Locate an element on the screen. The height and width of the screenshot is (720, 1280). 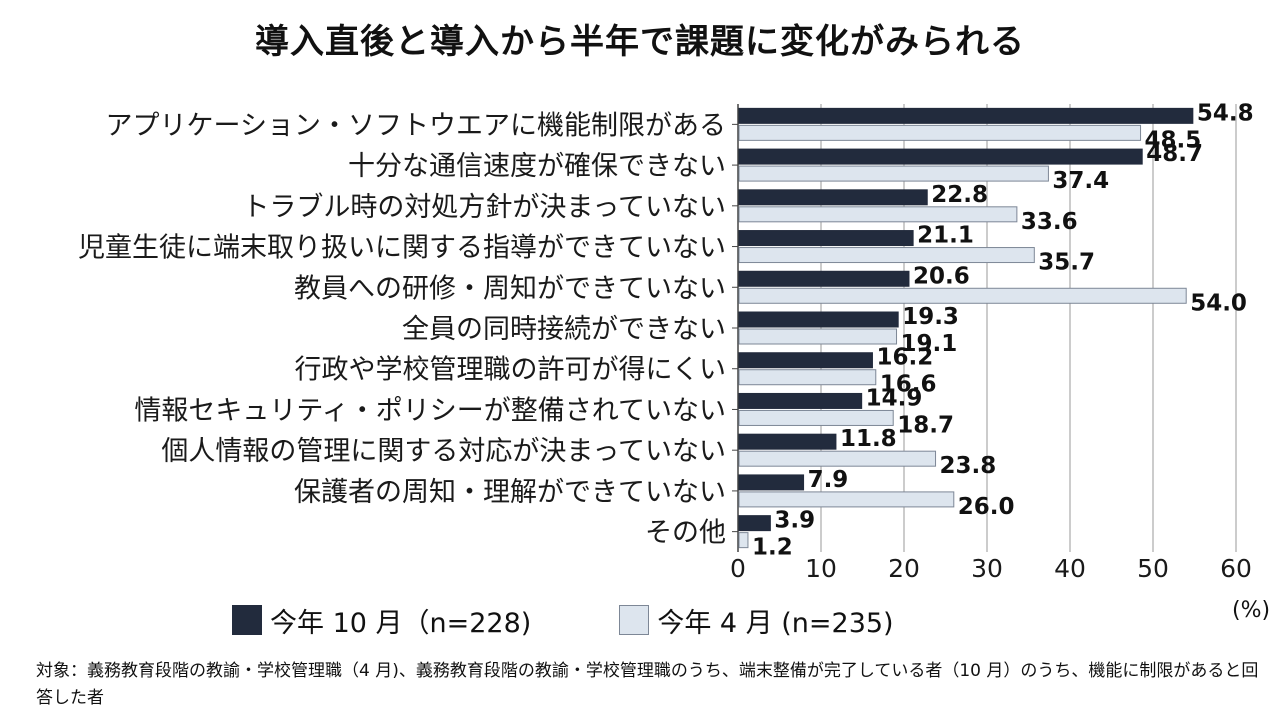
legend-label-april: 今年 4 月 (n=235) is located at coordinates (775, 623).